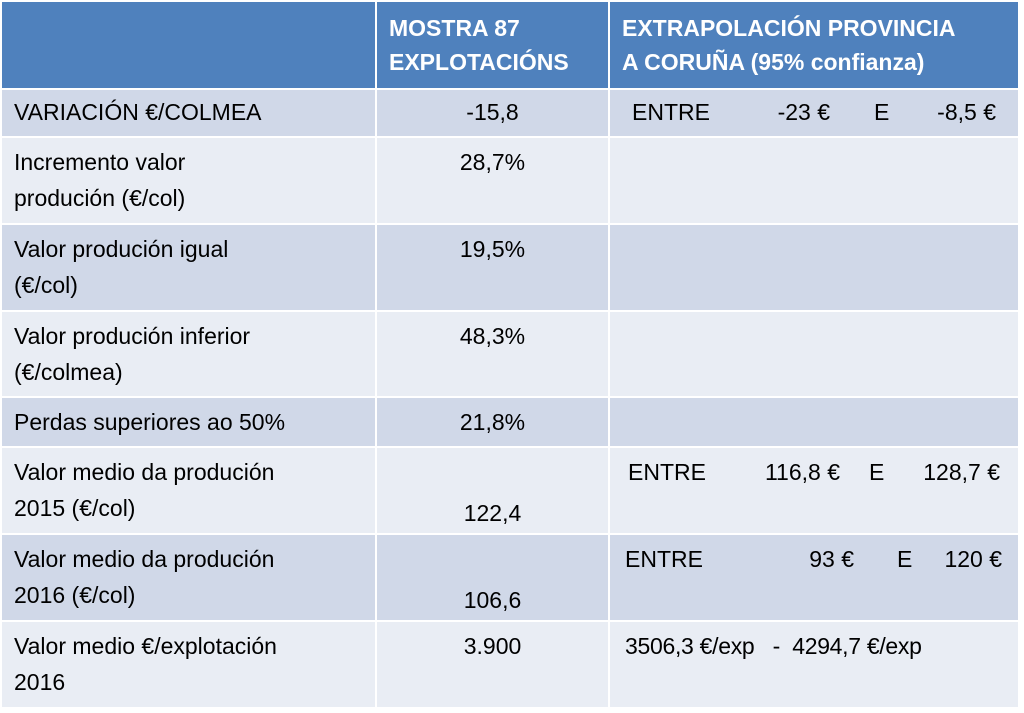  I want to click on header-text: EXPLOTACIÓNS, so click(479, 62).